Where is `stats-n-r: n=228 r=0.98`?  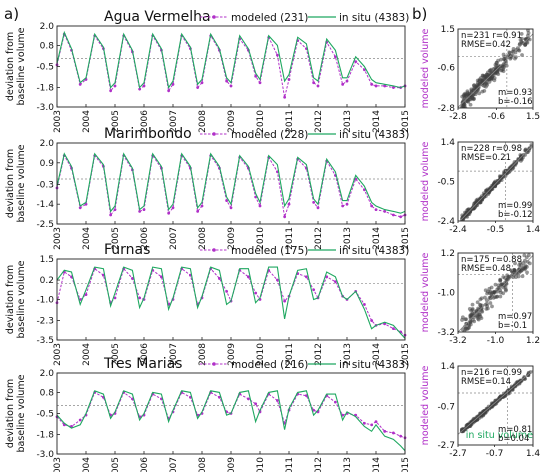
stats-n-r: n=228 r=0.98 is located at coordinates (491, 149).